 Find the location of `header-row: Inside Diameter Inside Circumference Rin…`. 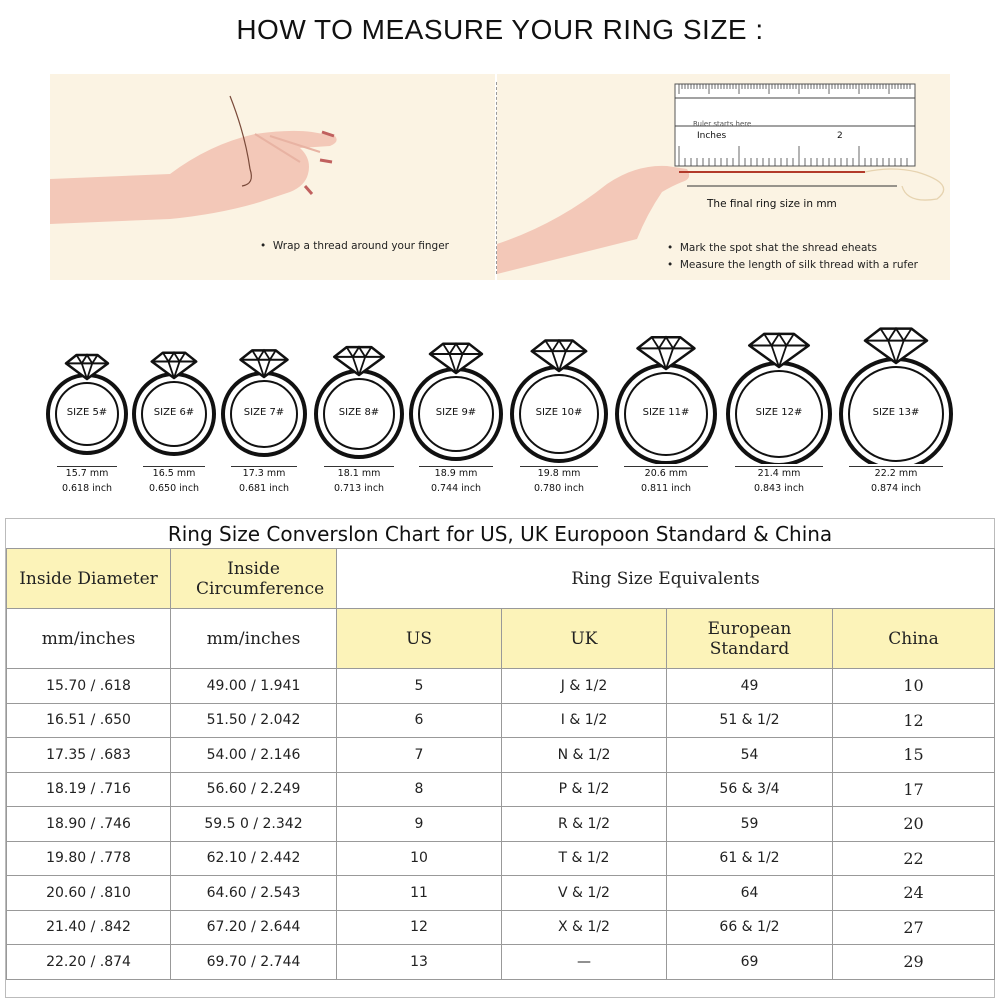

header-row: Inside Diameter Inside Circumference Rin… is located at coordinates (501, 578).